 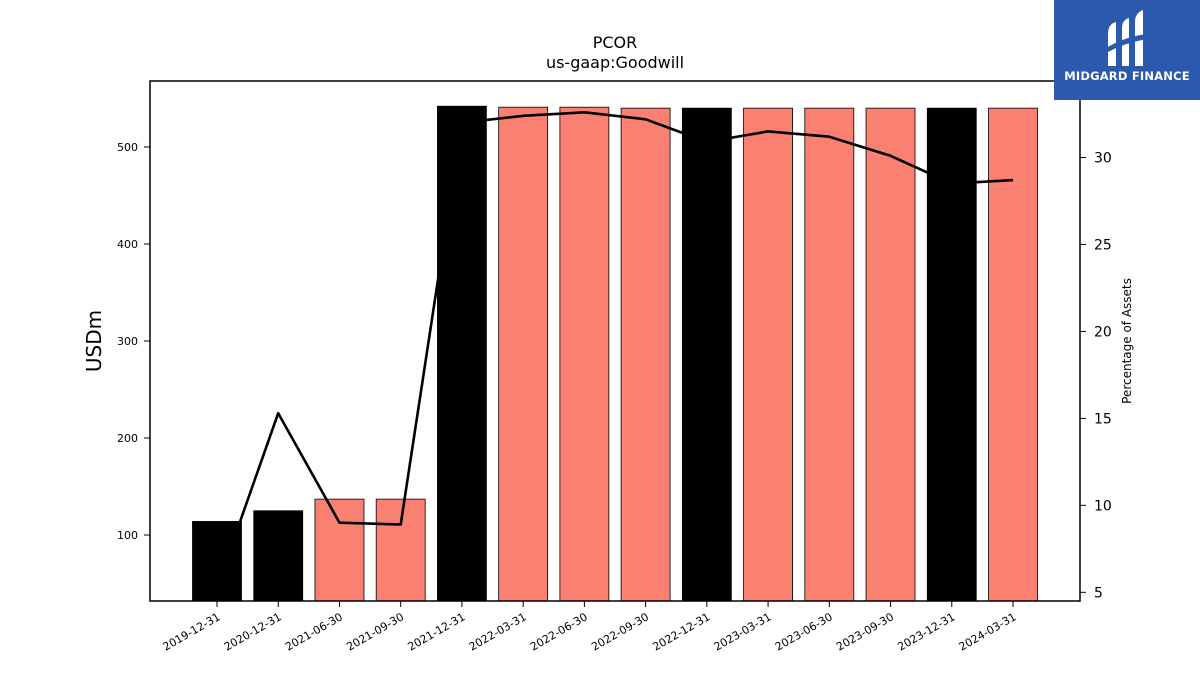 What do you see at coordinates (94, 341) in the screenshot?
I see `y-axis-label: USDm` at bounding box center [94, 341].